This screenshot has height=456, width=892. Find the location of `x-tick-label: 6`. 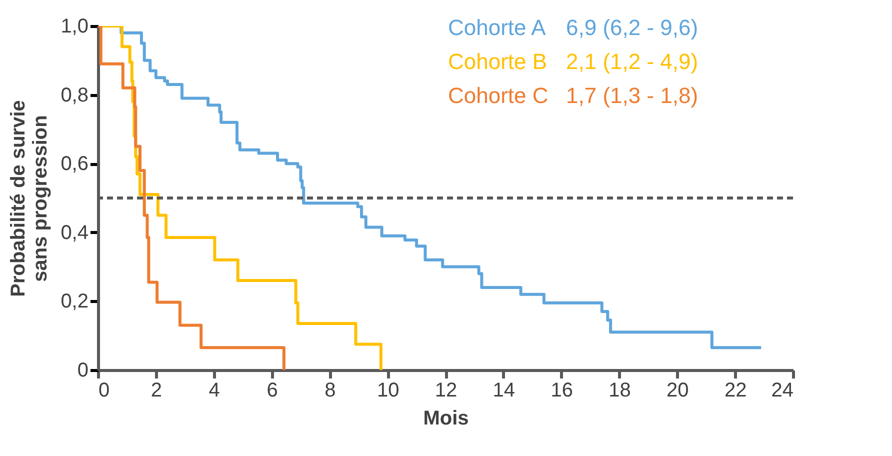

x-tick-label: 6 is located at coordinates (272, 391).